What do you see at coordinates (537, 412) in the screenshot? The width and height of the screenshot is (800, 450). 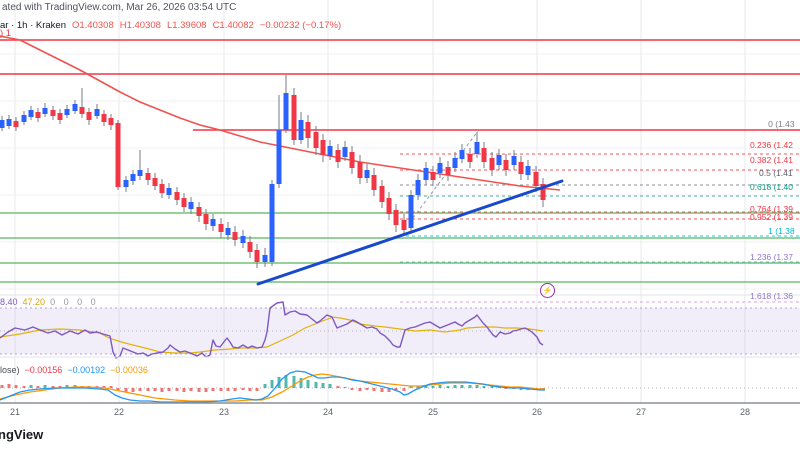 I see `time-axis-label: 26` at bounding box center [537, 412].